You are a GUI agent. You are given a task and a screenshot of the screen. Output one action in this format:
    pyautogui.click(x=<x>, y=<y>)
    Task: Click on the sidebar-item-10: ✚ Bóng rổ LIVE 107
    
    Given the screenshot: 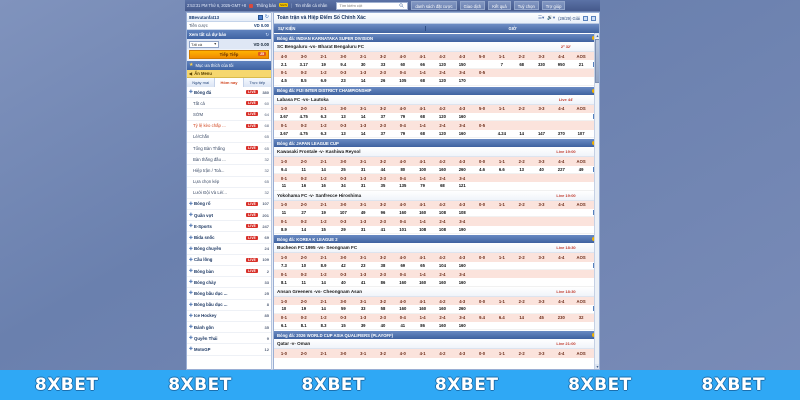 What is the action you would take?
    pyautogui.click(x=229, y=205)
    